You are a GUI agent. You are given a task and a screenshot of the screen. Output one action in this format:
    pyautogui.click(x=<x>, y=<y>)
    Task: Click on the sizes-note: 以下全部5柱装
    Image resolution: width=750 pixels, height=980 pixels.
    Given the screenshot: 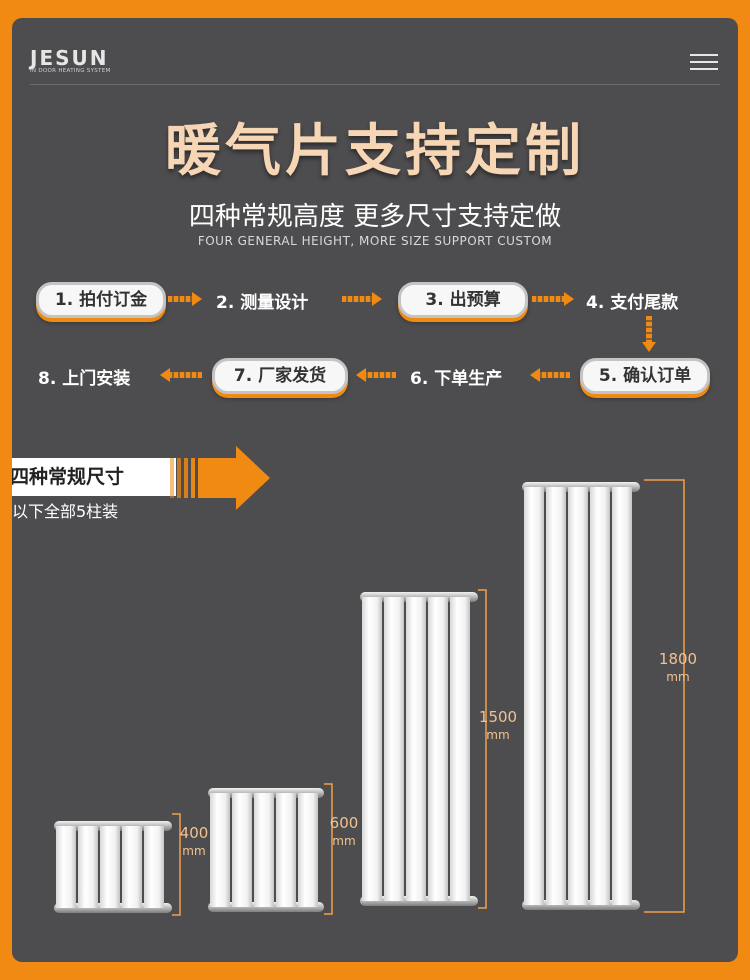 What is the action you would take?
    pyautogui.click(x=65, y=511)
    